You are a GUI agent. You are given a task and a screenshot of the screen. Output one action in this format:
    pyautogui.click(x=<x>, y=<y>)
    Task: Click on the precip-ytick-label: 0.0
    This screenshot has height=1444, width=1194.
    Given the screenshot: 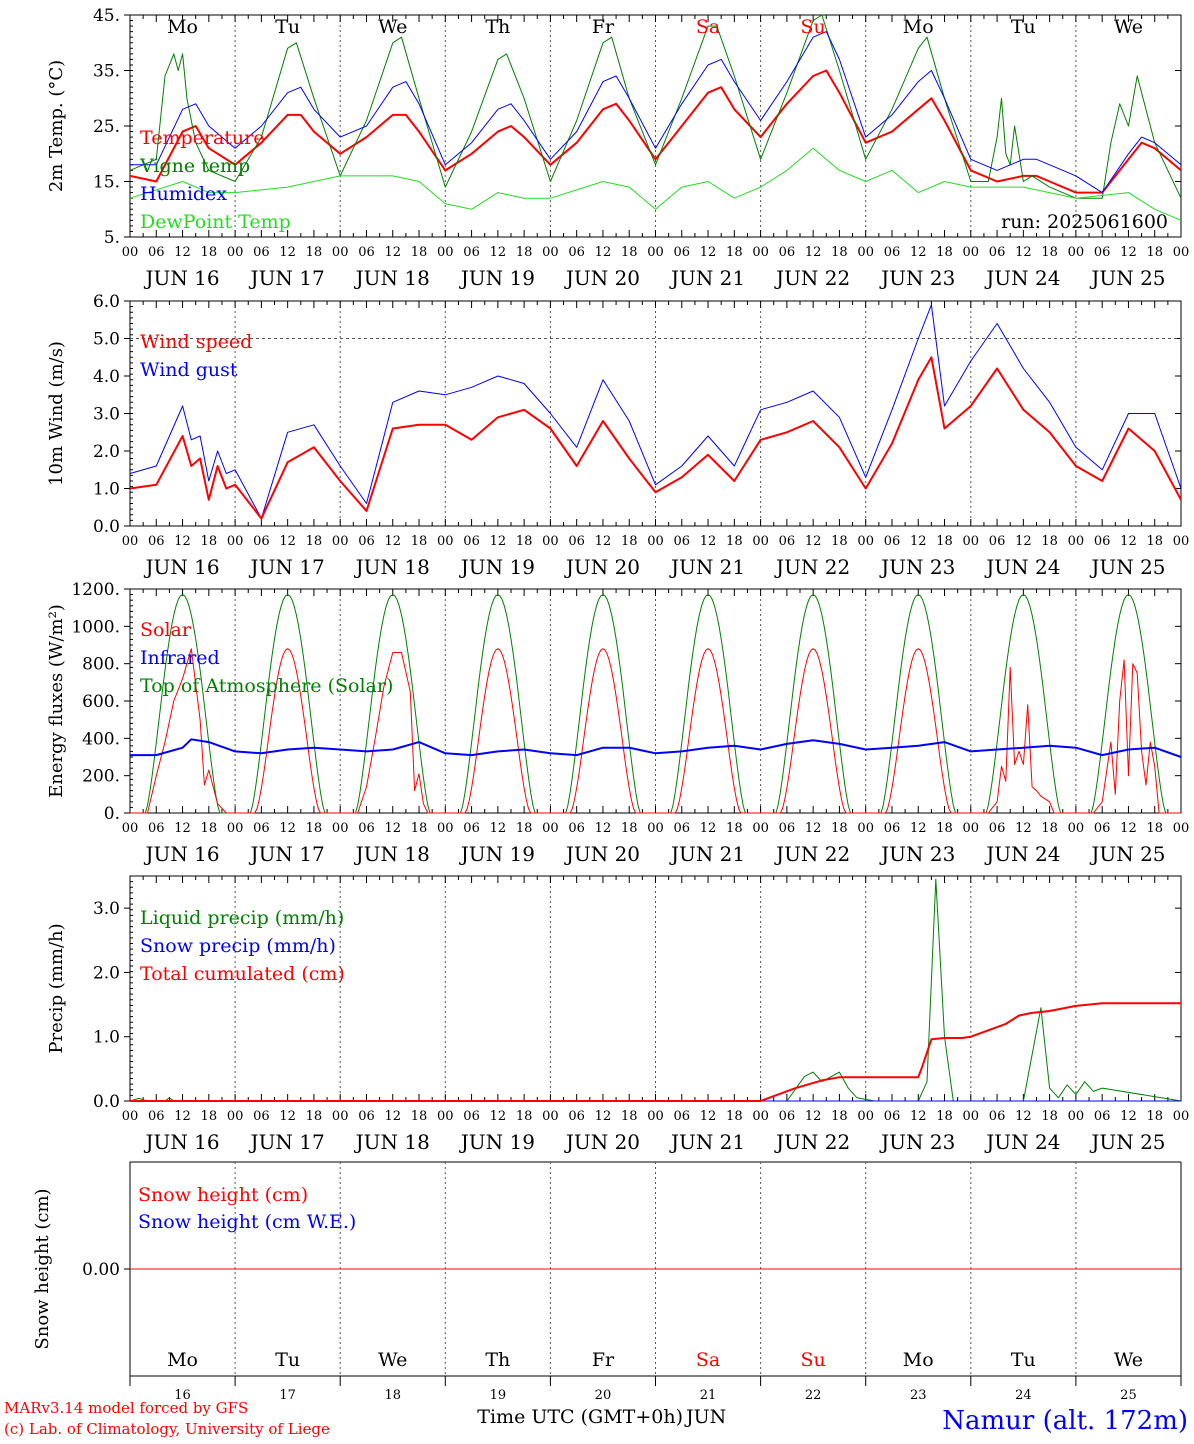 What is the action you would take?
    pyautogui.click(x=106, y=1102)
    